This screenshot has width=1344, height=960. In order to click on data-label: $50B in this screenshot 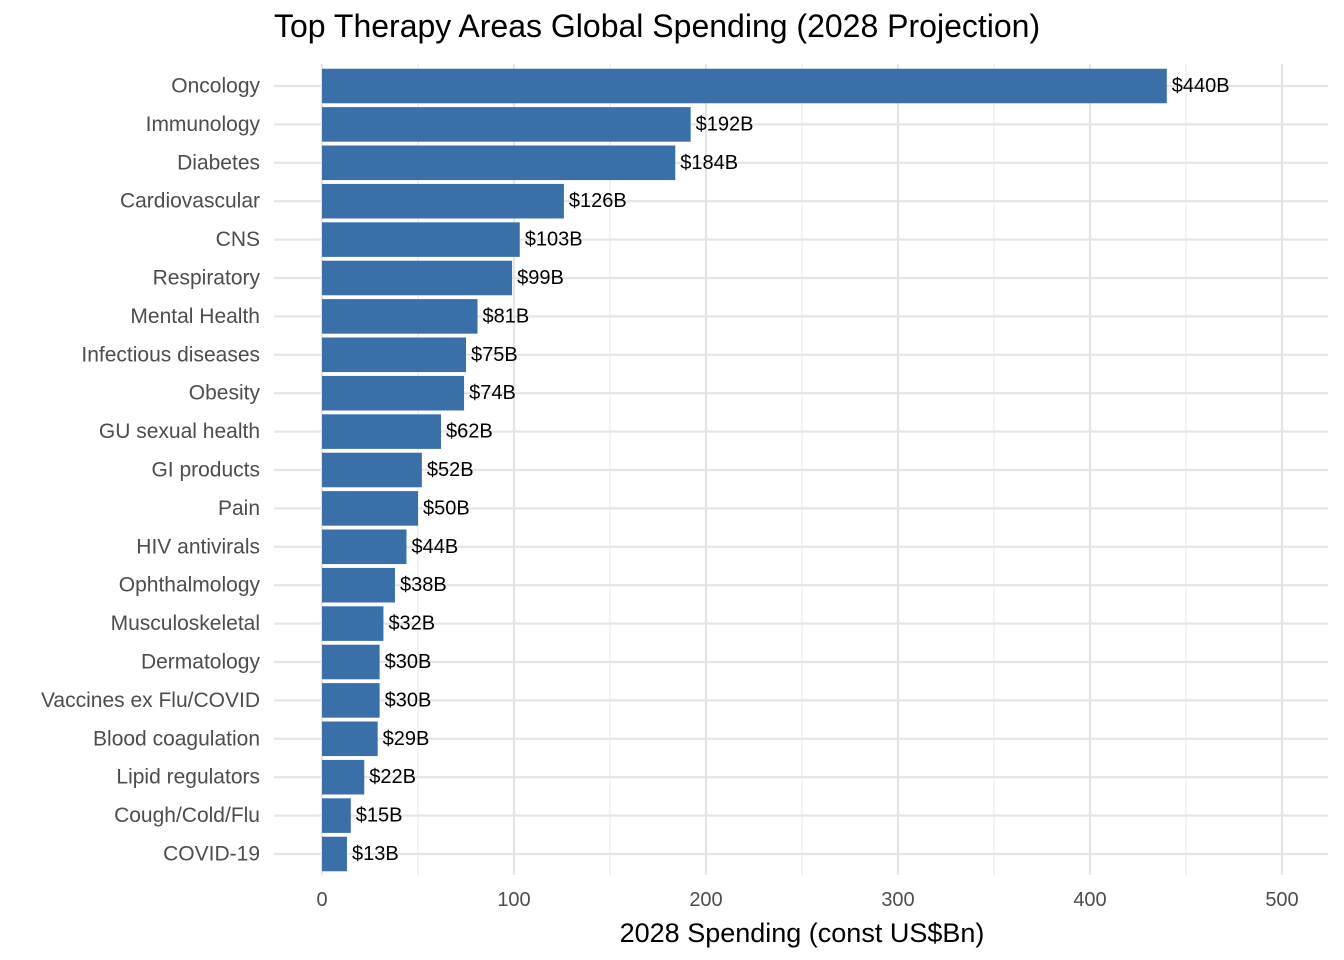, I will do `click(446, 508)`.